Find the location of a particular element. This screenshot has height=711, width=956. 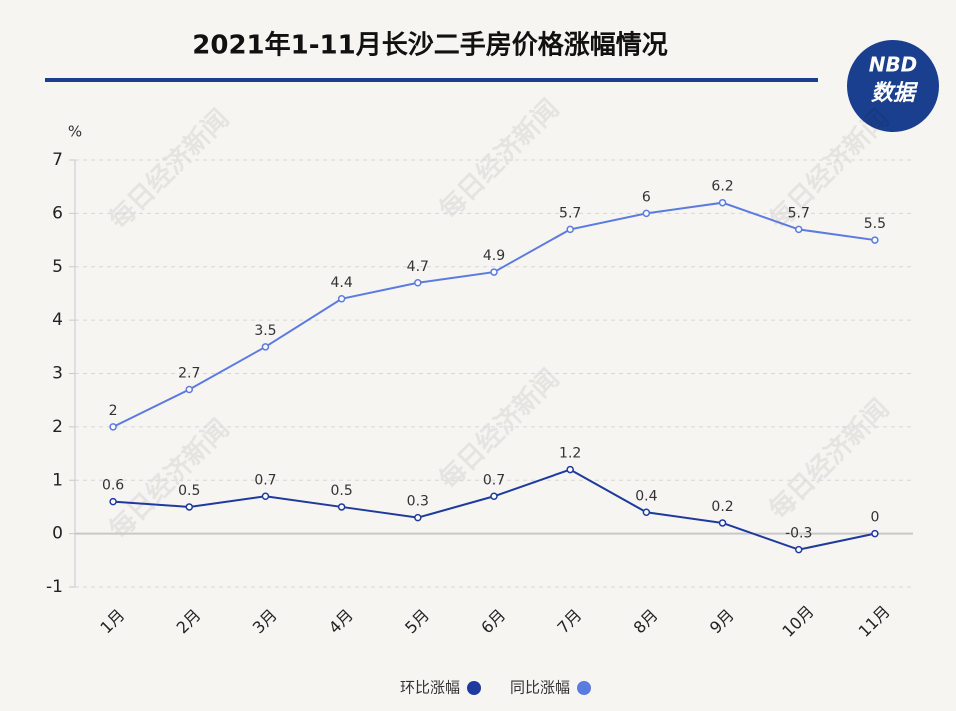

data-label: 2.7 is located at coordinates (189, 374).